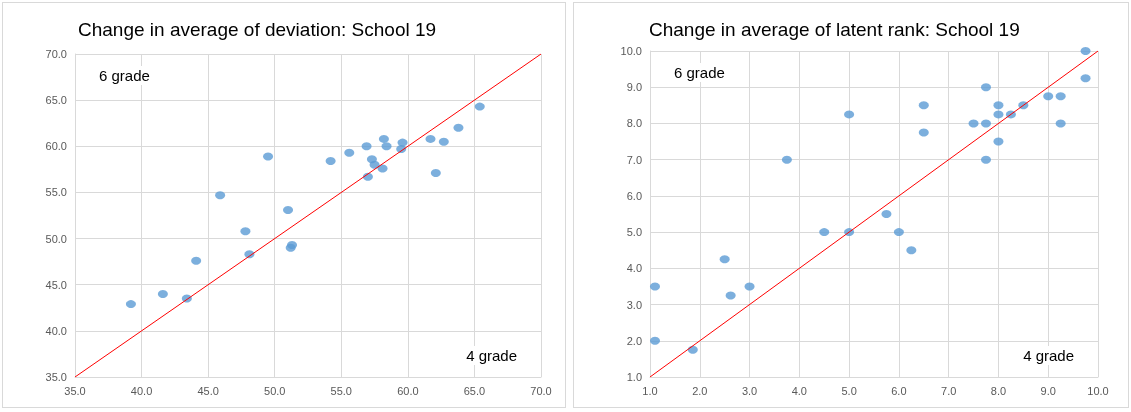 This screenshot has width=1131, height=412. Describe the element at coordinates (141, 390) in the screenshot. I see `x-tick-label: 40.0` at that location.